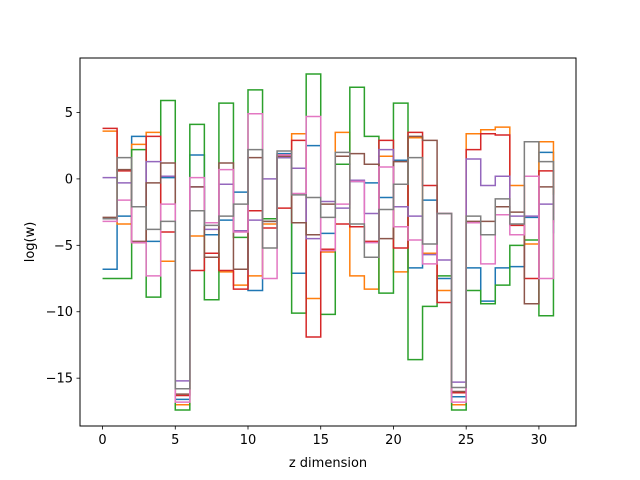 The image size is (640, 480). Describe the element at coordinates (59, 312) in the screenshot. I see `y-tick-label: −10` at that location.